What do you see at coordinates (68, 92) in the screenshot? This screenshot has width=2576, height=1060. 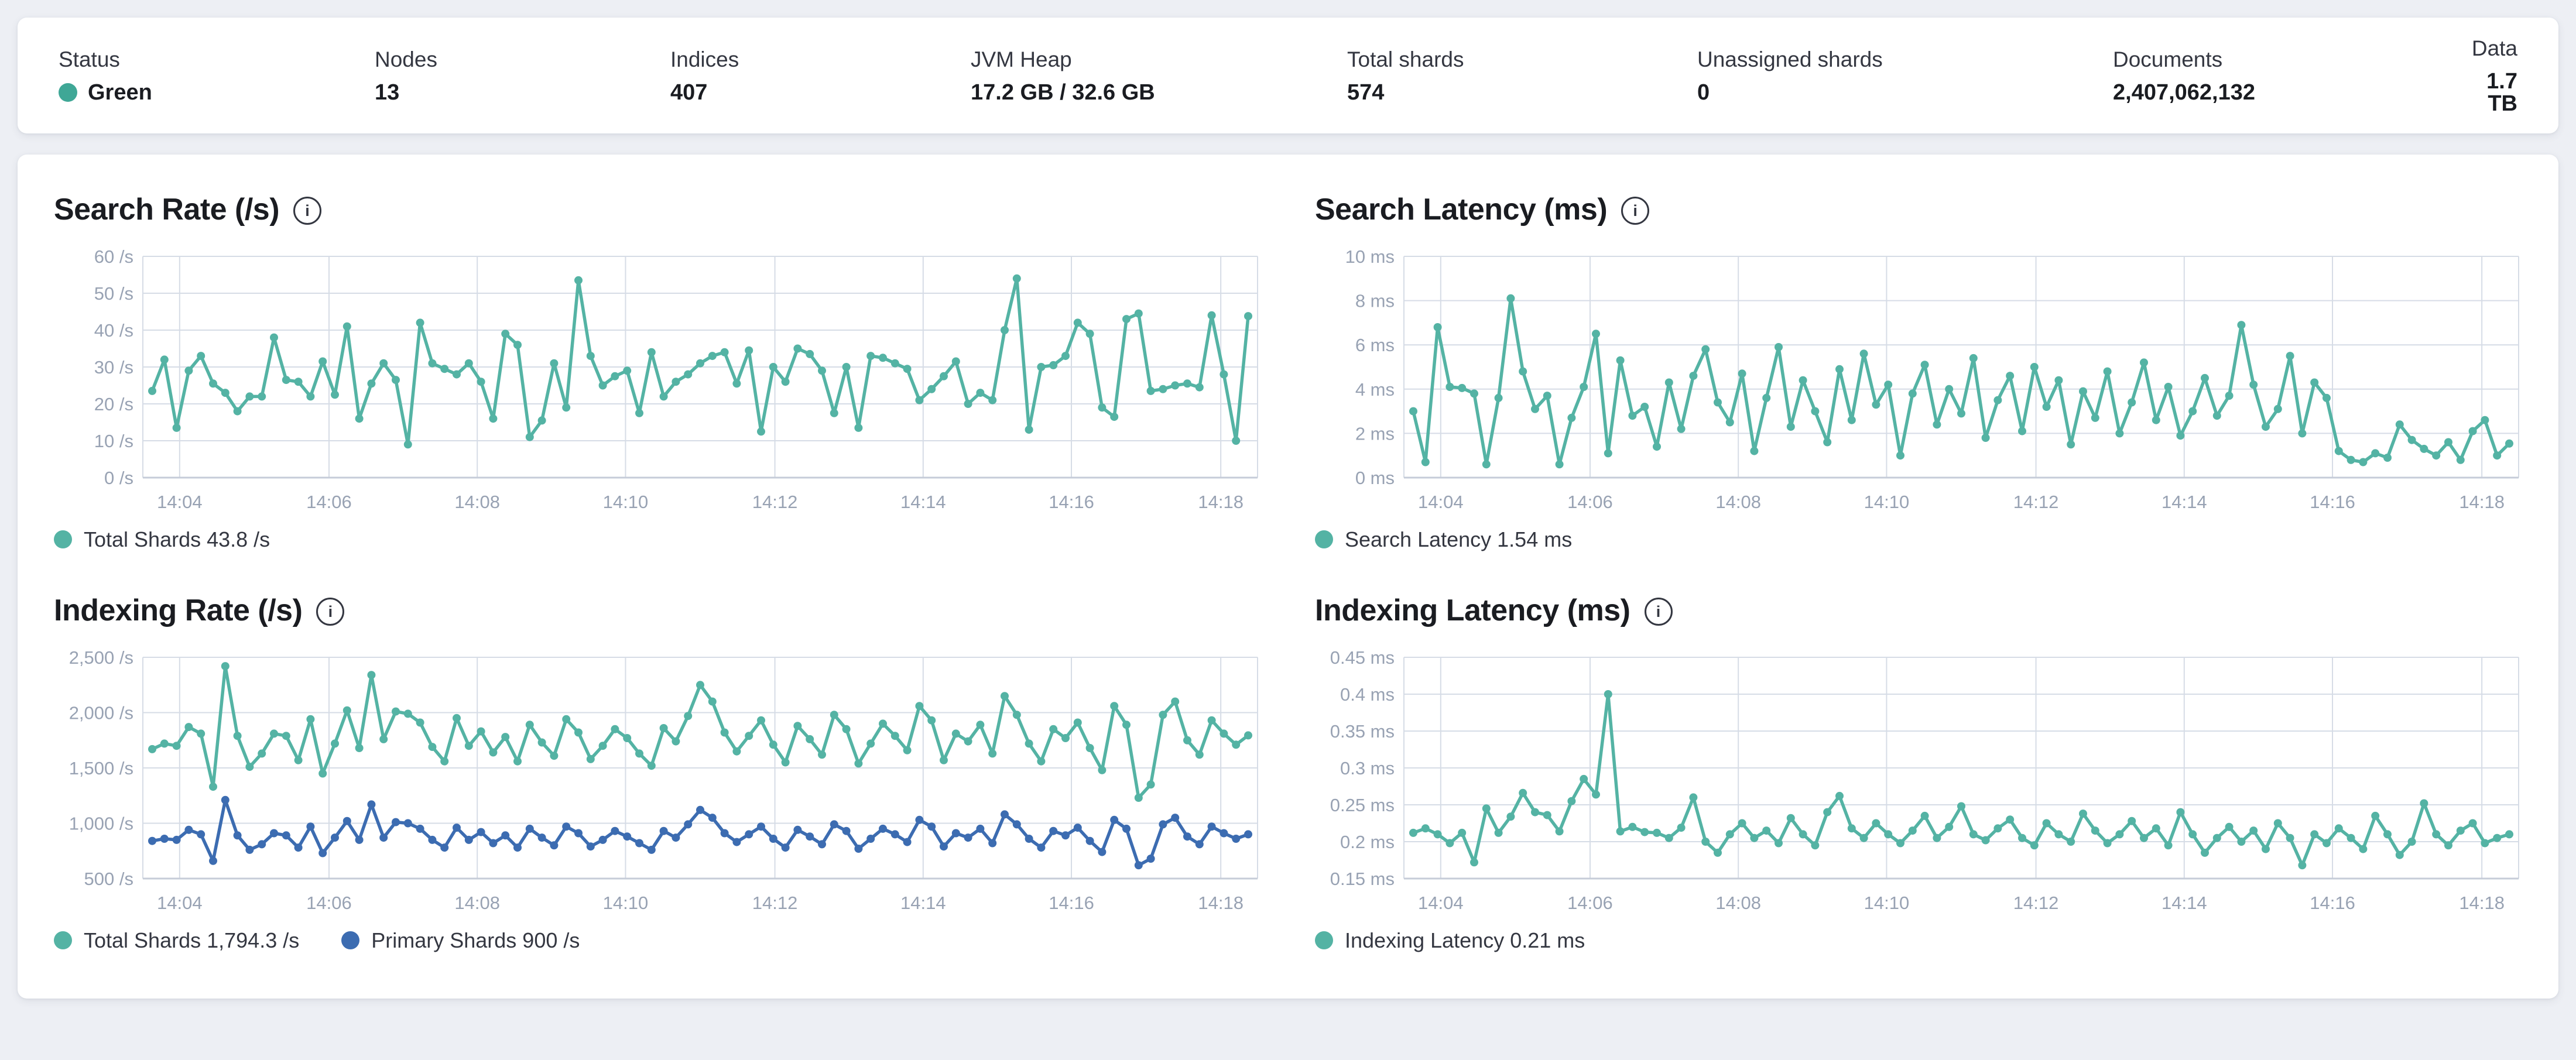 I see `health-green-dot-icon` at bounding box center [68, 92].